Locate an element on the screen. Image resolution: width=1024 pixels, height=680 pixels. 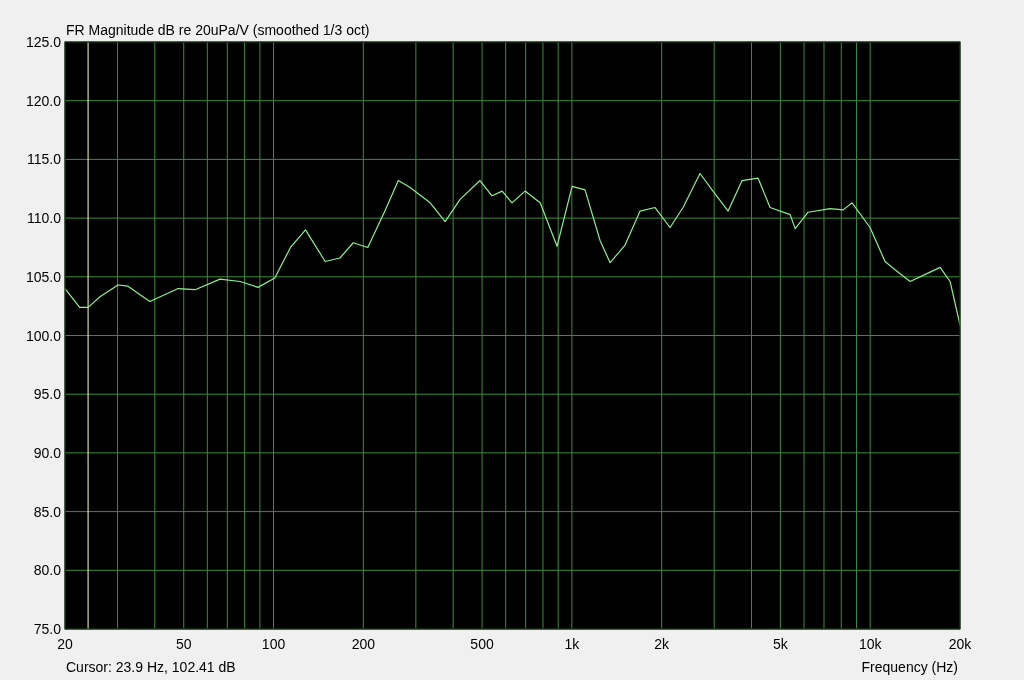
x-tick-label: 10k is located at coordinates (870, 644).